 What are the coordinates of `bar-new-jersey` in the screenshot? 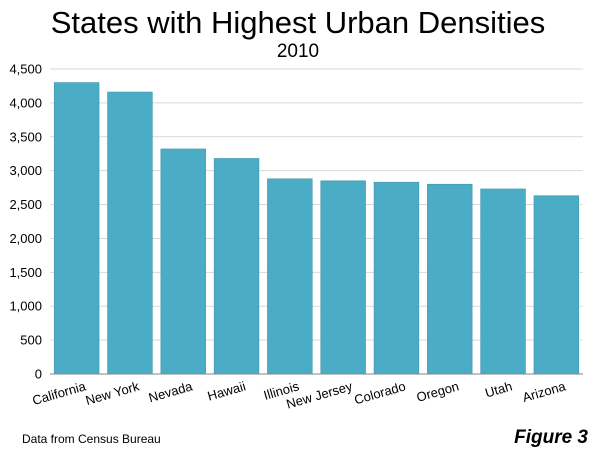 It's located at (343, 277).